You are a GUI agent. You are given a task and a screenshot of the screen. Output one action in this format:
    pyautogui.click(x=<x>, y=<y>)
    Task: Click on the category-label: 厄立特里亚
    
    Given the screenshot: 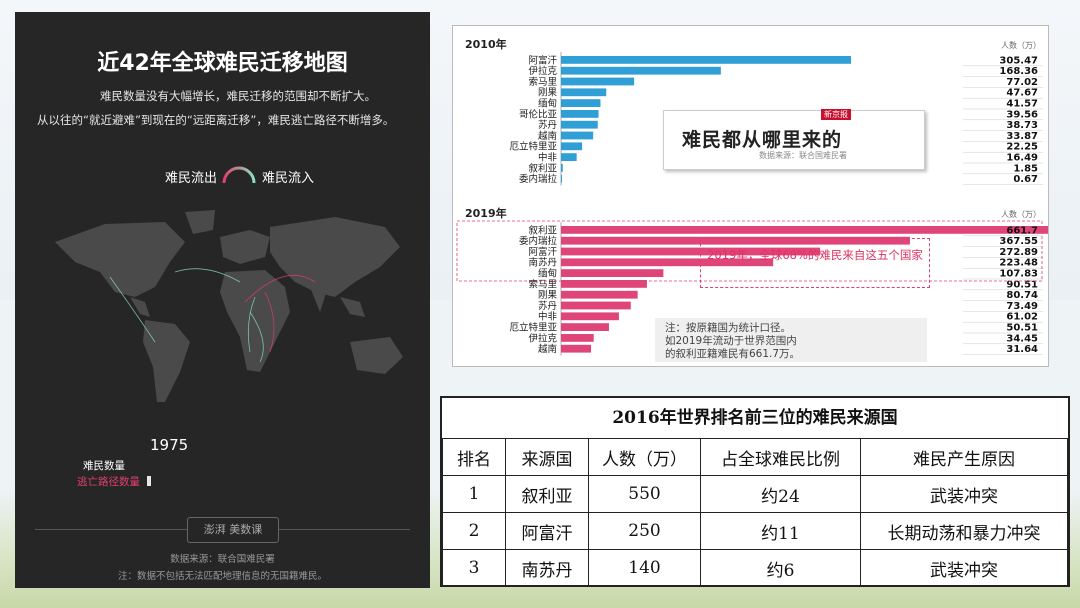 What is the action you would take?
    pyautogui.click(x=533, y=328)
    